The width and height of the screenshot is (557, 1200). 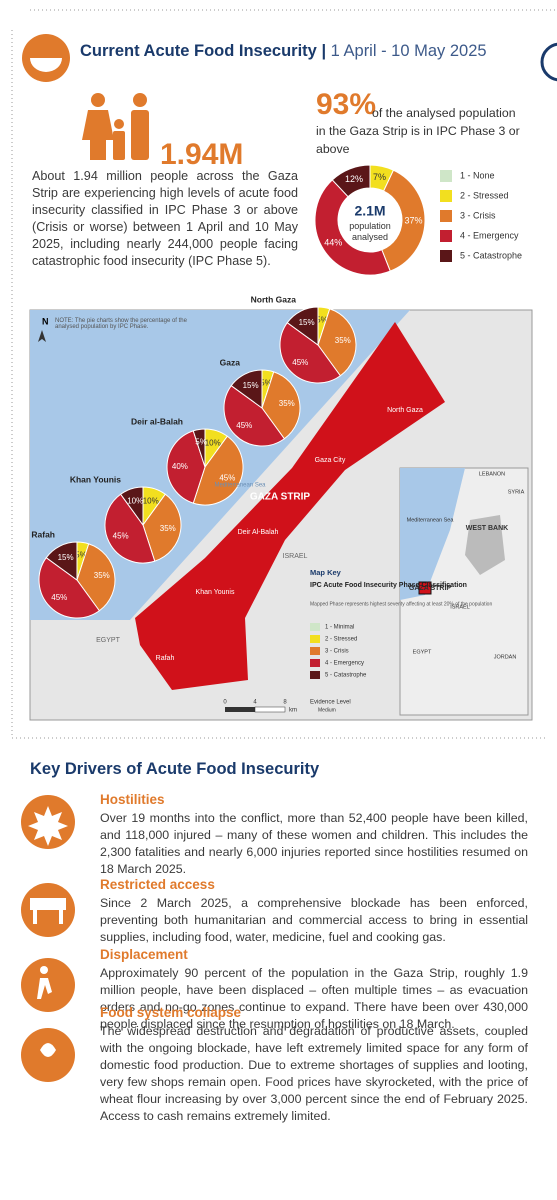 I want to click on evidence-title: Evidence Level, so click(x=330, y=703).